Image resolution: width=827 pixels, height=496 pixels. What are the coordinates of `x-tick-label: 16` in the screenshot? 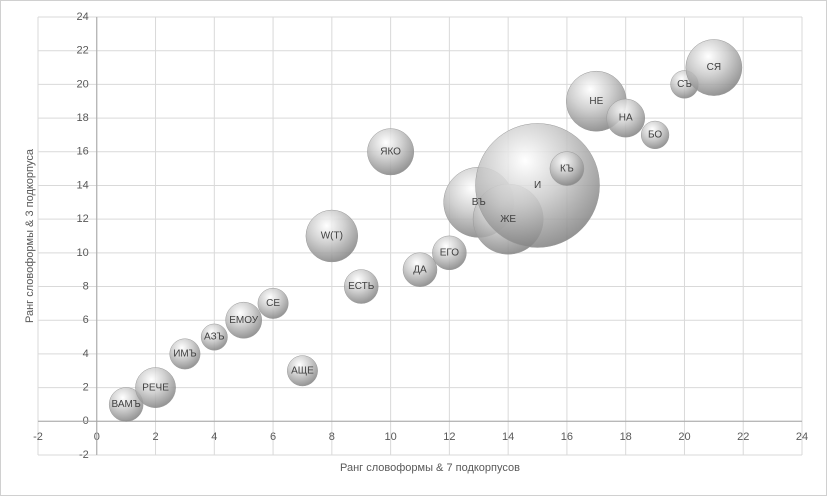 It's located at (567, 437).